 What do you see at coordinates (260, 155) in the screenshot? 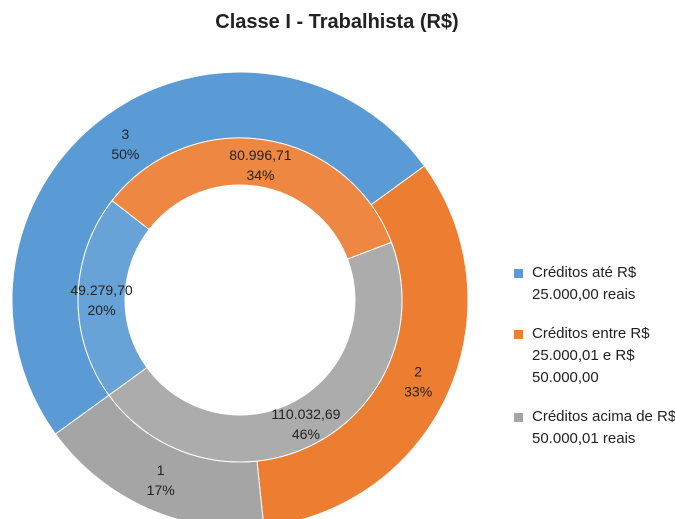
I see `data-label: 80.996,71` at bounding box center [260, 155].